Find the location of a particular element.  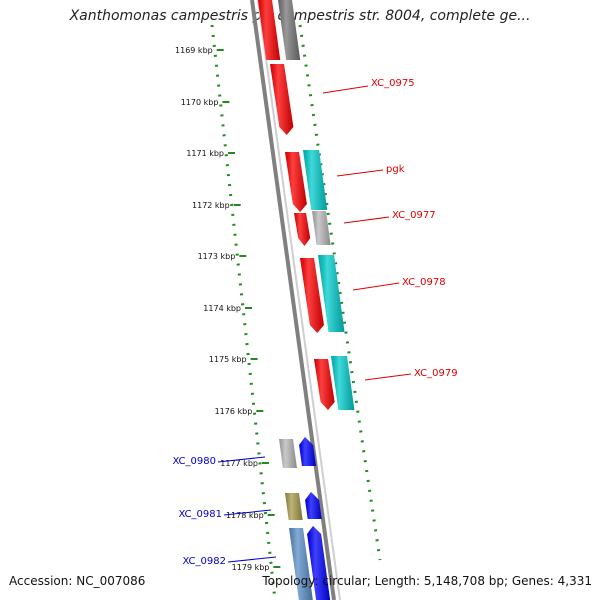

ruler-tick-label: 1171 kbp is located at coordinates (205, 153).